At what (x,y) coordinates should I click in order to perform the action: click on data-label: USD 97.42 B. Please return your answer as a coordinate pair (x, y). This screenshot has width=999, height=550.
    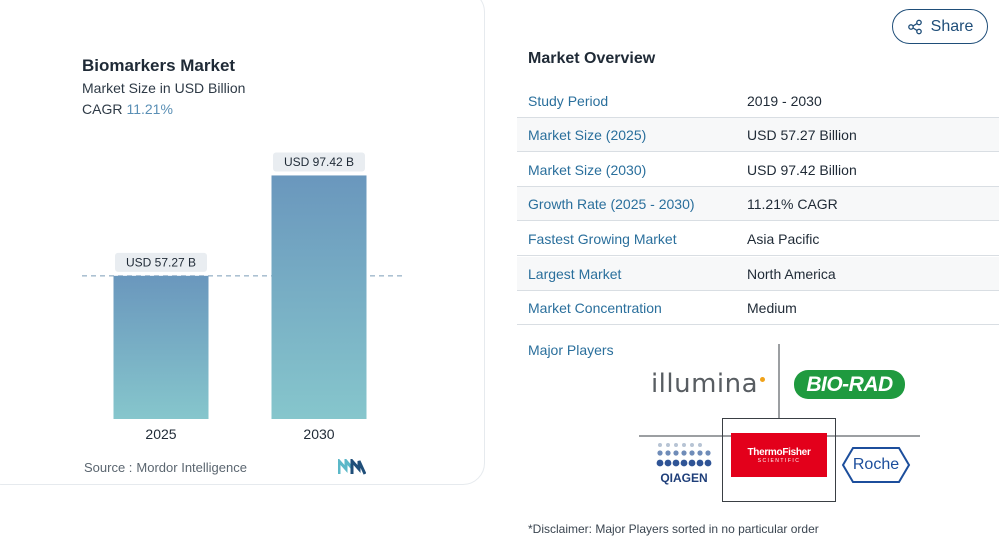
    Looking at the image, I should click on (319, 162).